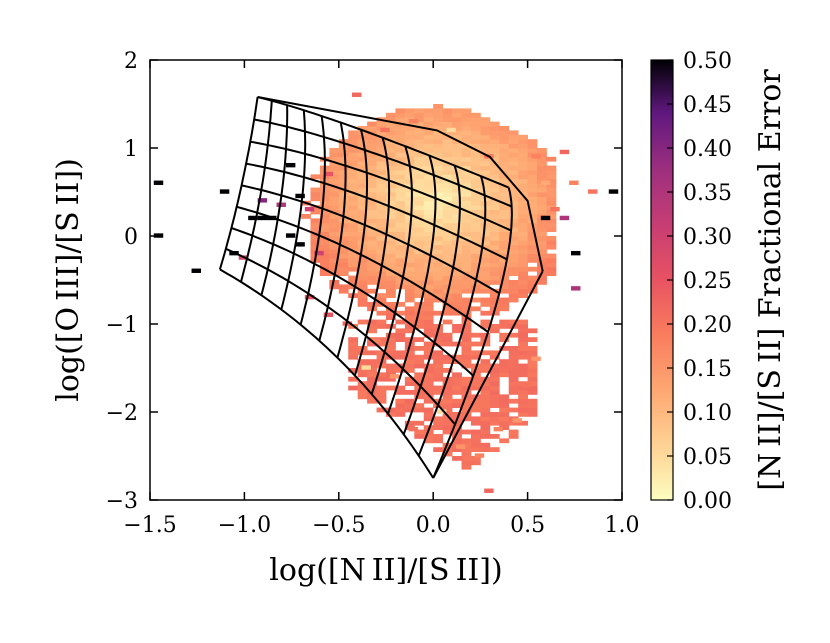 This screenshot has height=643, width=830. I want to click on colorbar-tick-label: 0.50, so click(707, 61).